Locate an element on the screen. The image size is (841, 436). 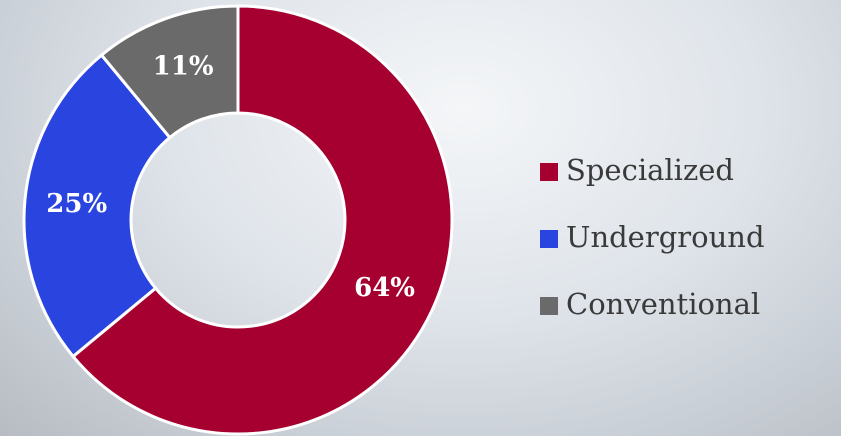
legend-label: Underground is located at coordinates (665, 237).